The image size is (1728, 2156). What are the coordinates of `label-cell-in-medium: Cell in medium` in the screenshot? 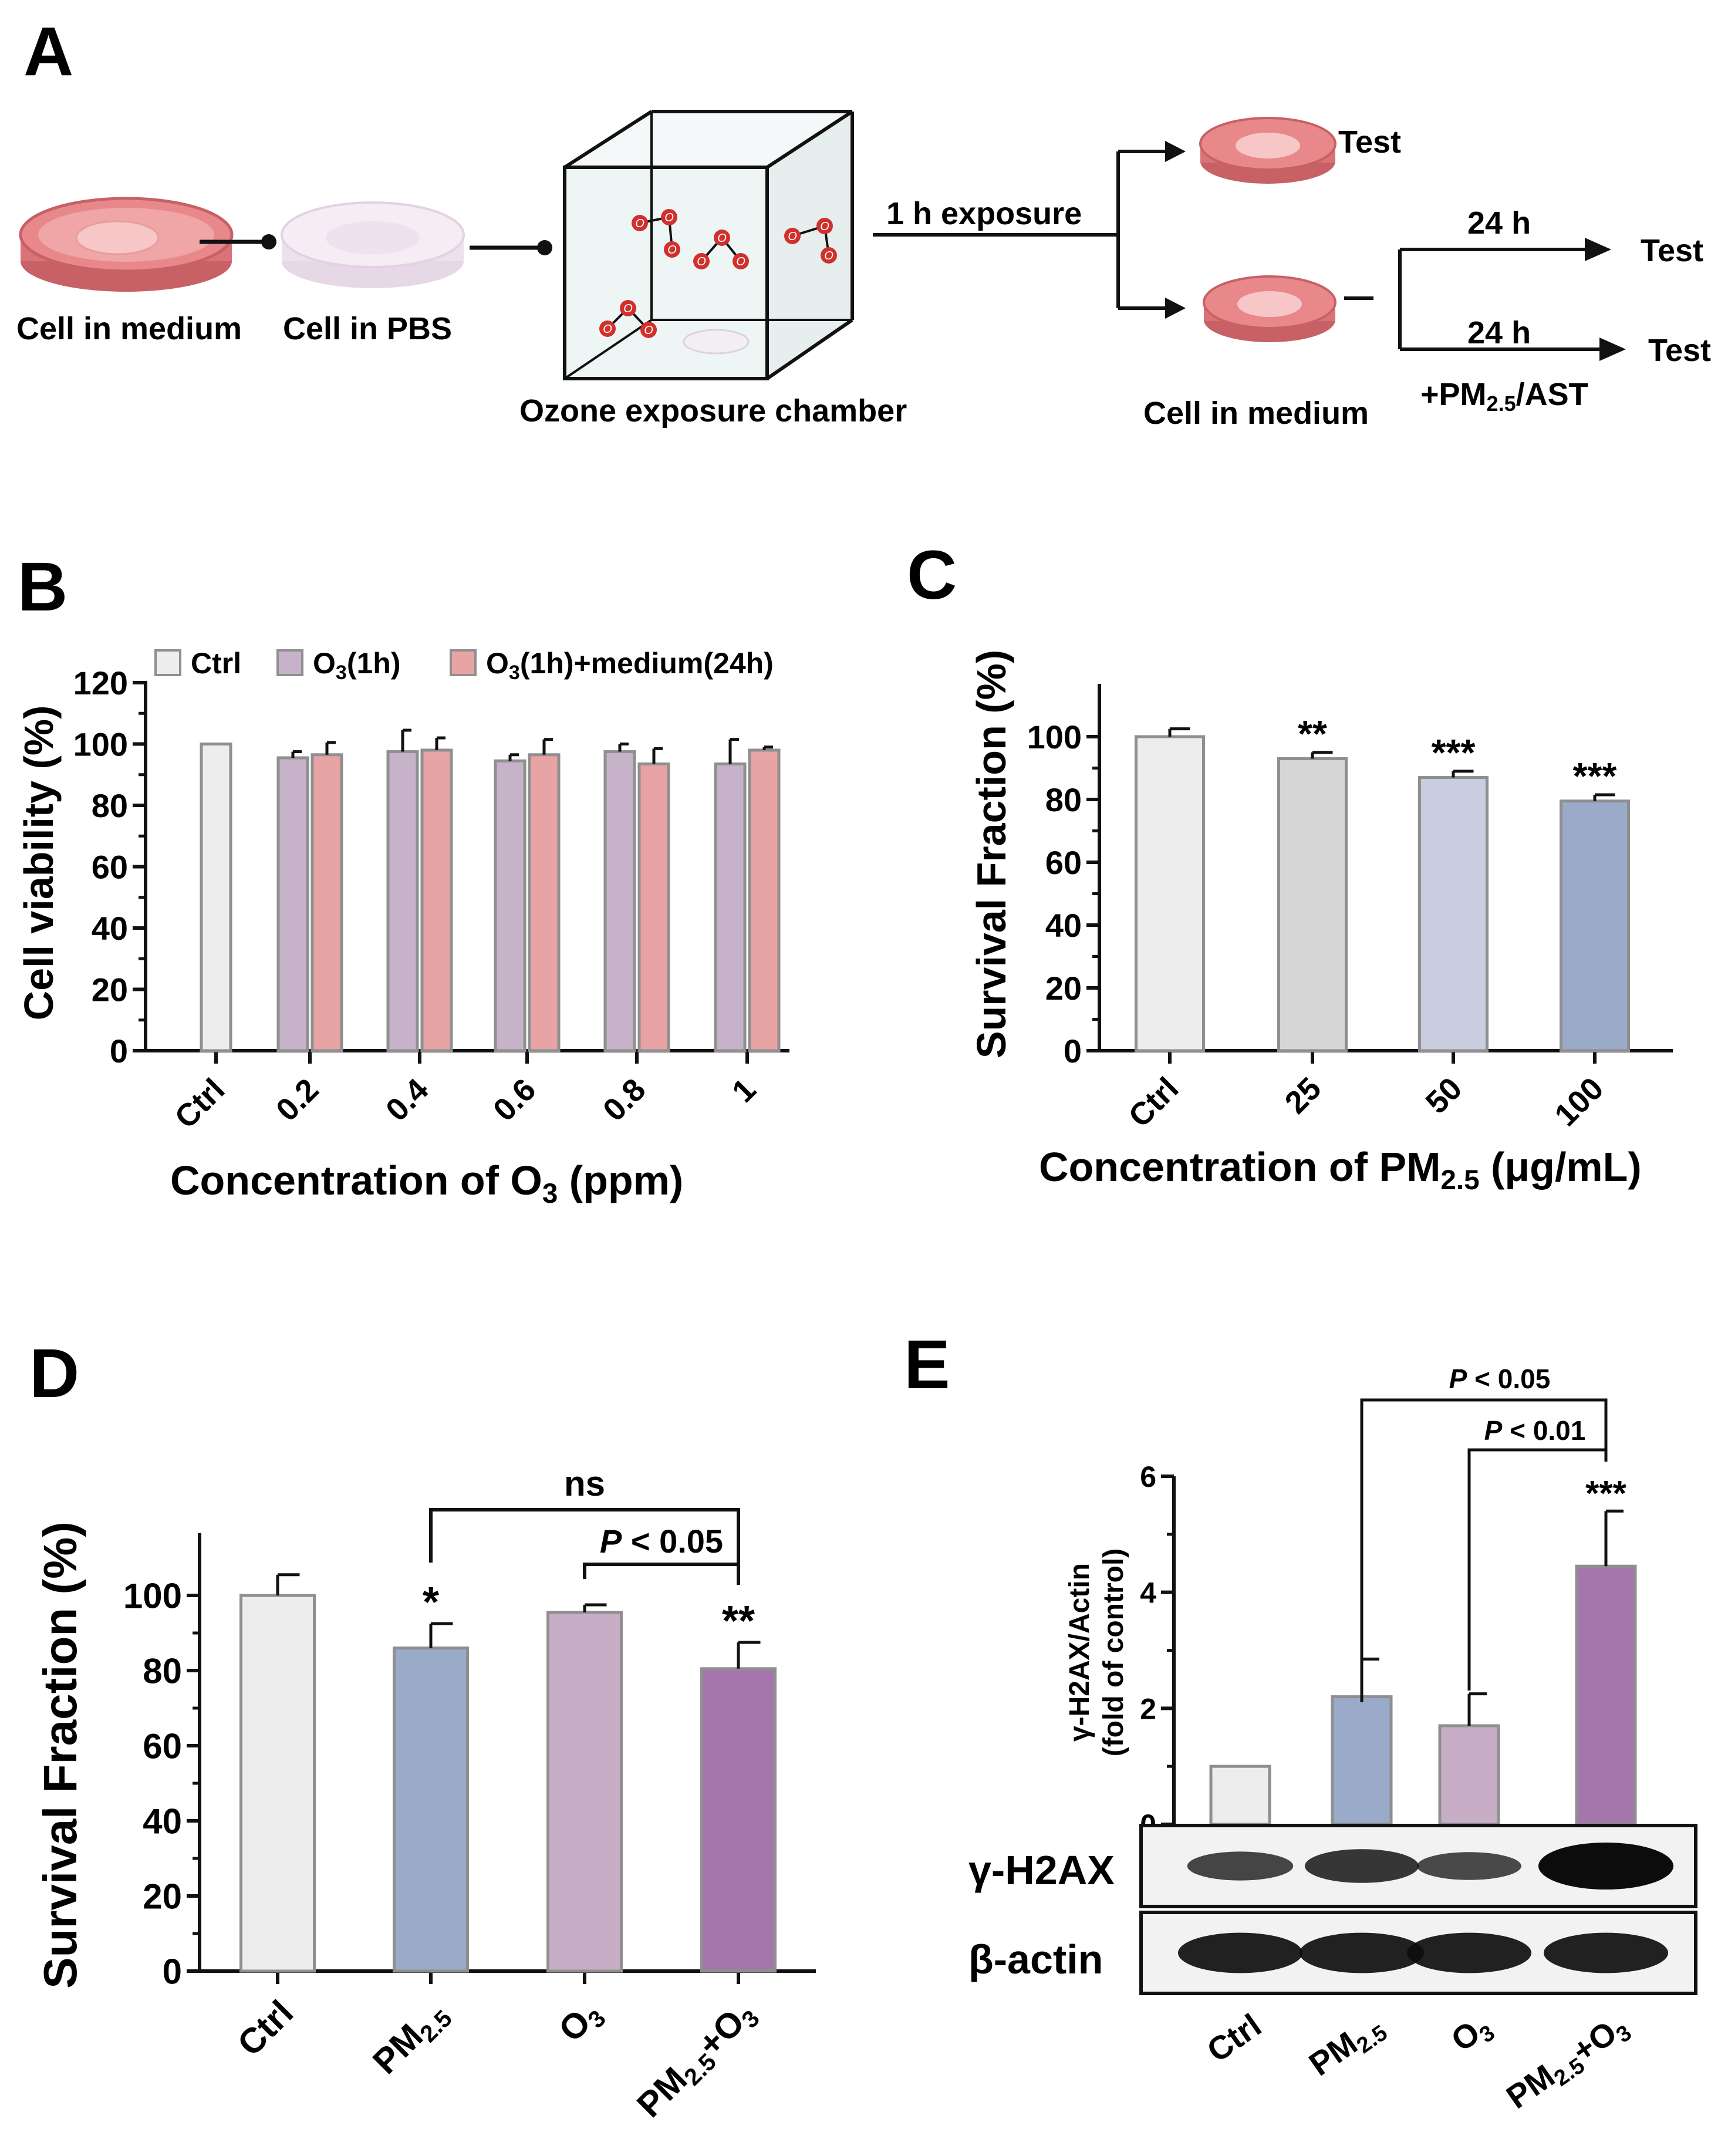 It's located at (129, 328).